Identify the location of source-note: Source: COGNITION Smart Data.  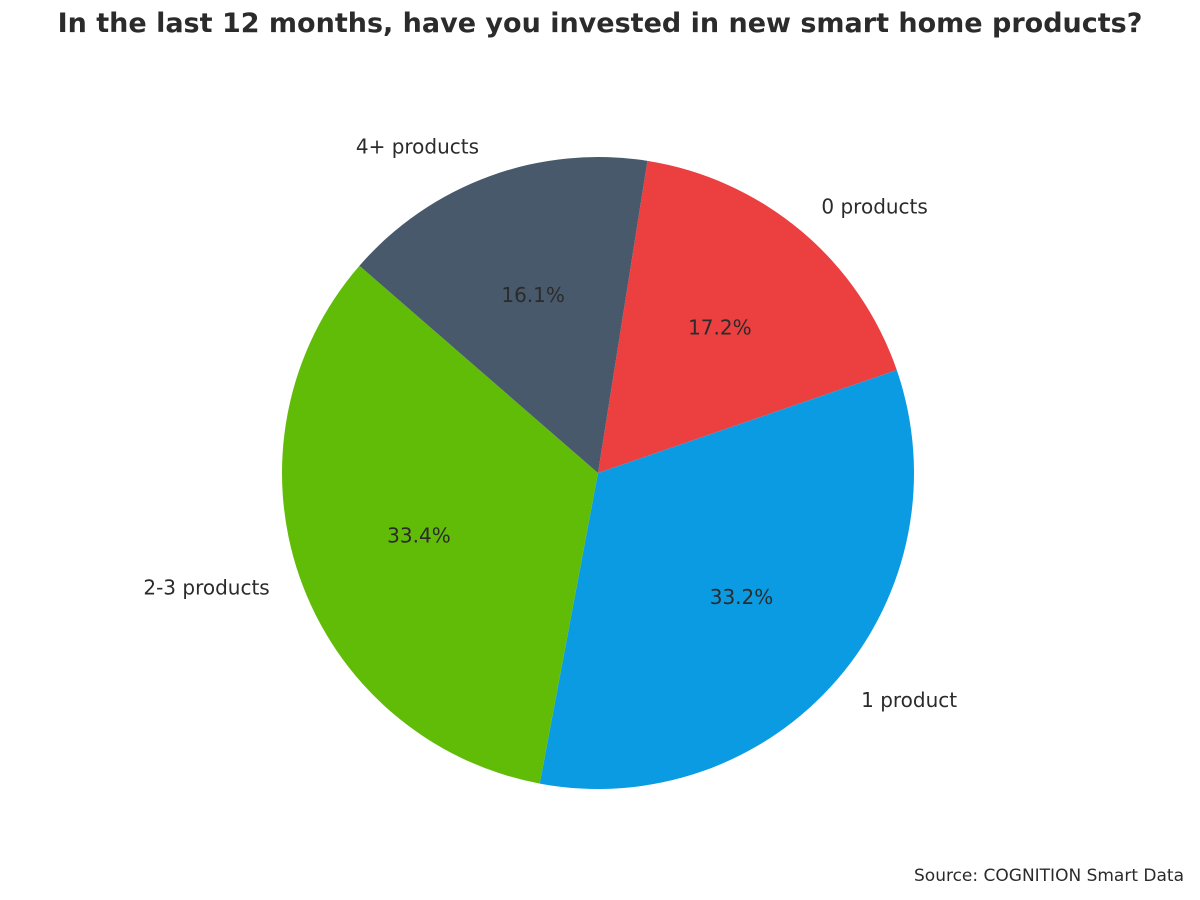
(1049, 876).